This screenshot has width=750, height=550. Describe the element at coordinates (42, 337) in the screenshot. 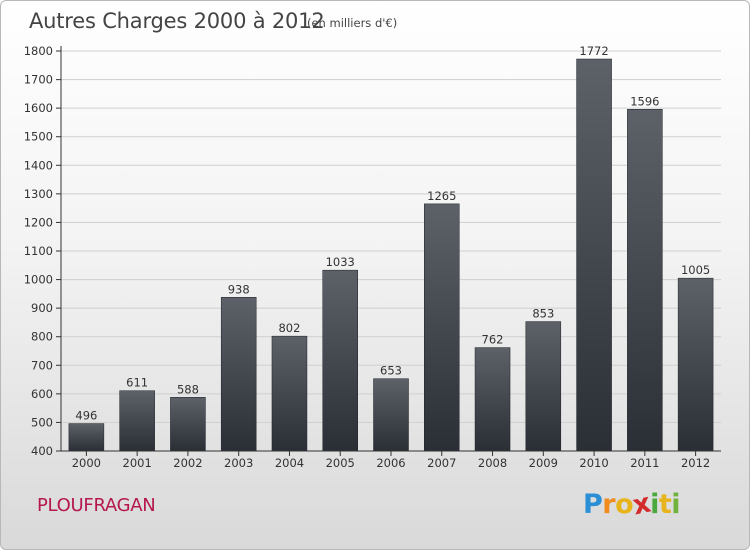

I see `y-tick-label: 800` at that location.